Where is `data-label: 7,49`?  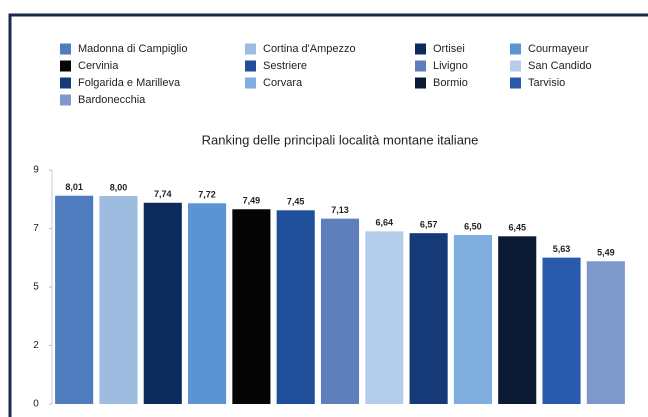 data-label: 7,49 is located at coordinates (252, 201).